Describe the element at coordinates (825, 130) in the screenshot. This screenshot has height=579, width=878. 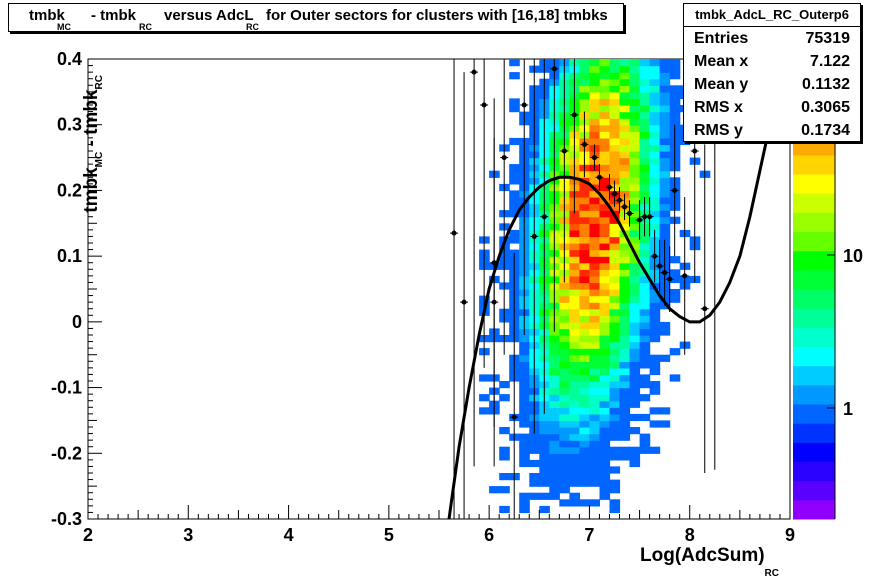
I see `stats-value: 0.1734` at that location.